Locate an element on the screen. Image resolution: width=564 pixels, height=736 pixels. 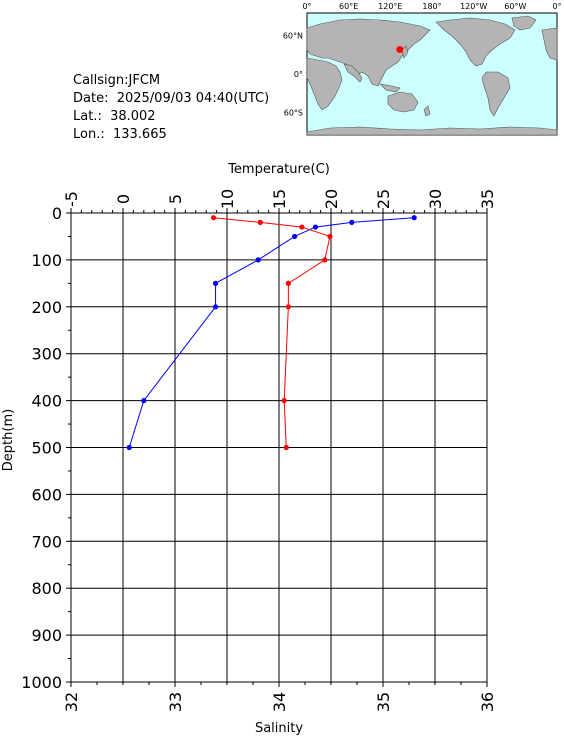
latitude-text: Lat.: 38.002 is located at coordinates (114, 116).